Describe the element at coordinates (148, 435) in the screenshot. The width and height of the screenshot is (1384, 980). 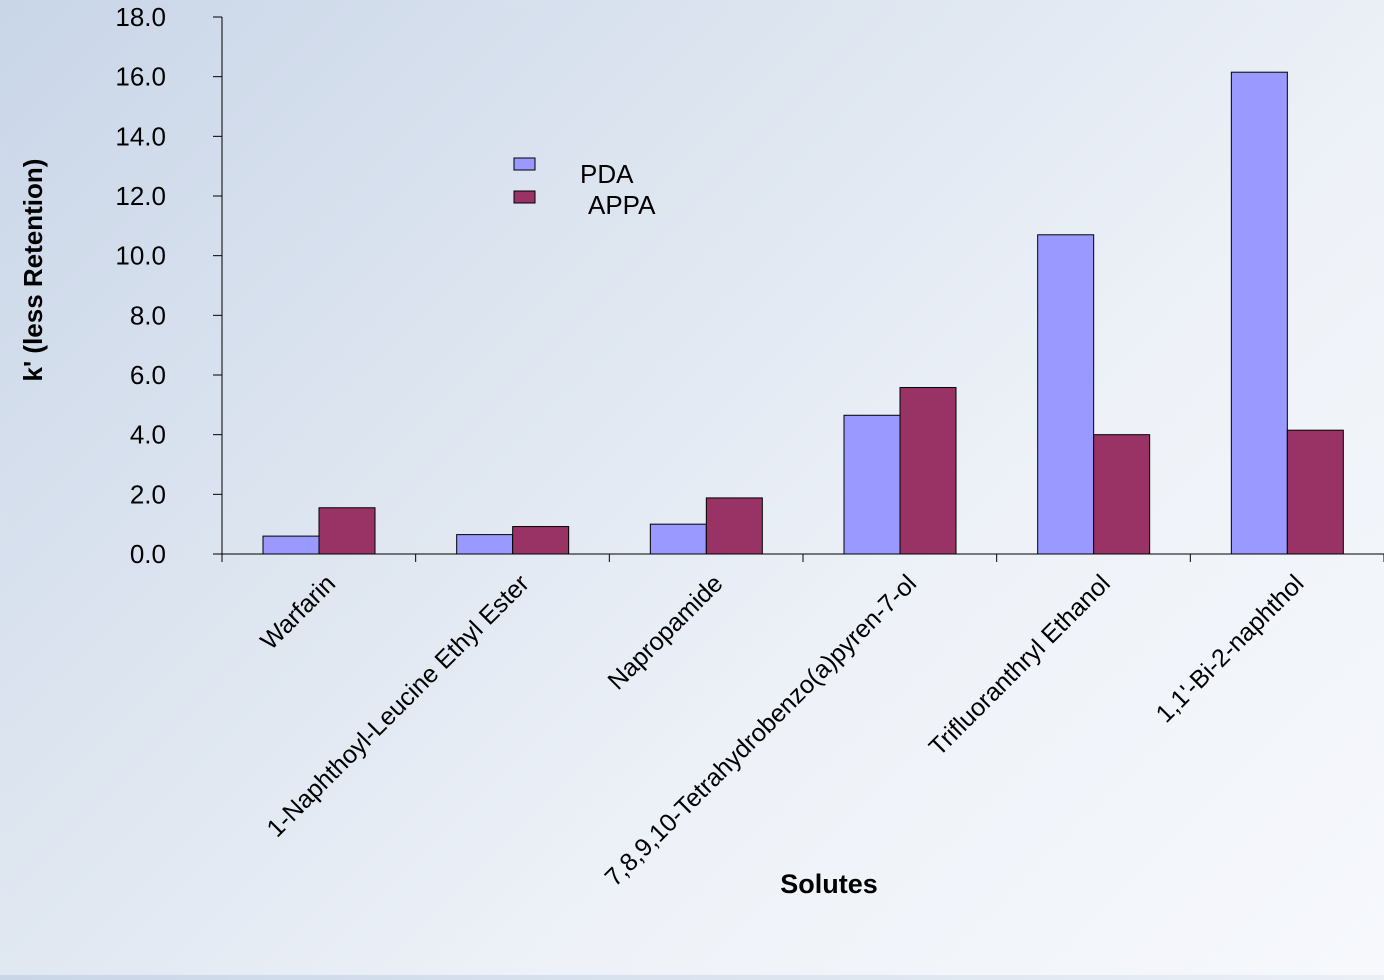
I see `y-tick-label: 4.0` at that location.